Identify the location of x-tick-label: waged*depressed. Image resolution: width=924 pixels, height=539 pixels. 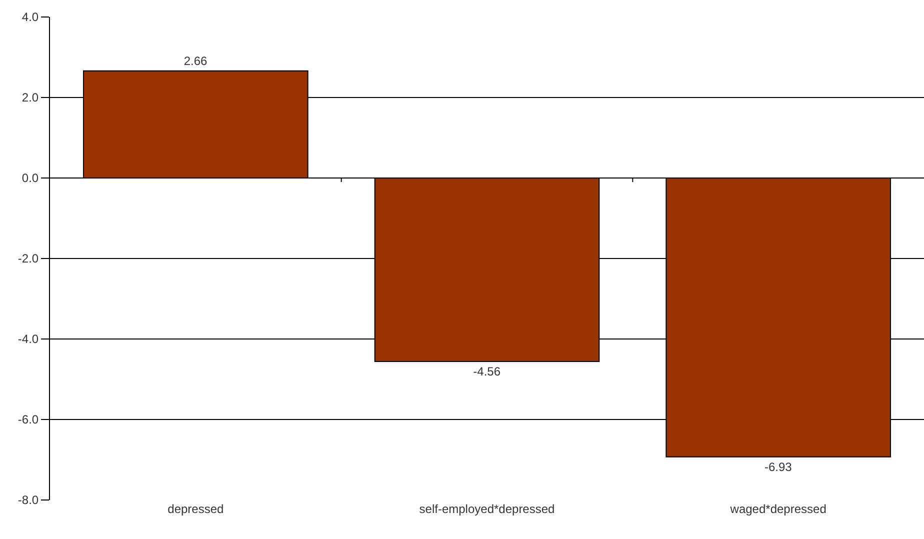
(777, 509).